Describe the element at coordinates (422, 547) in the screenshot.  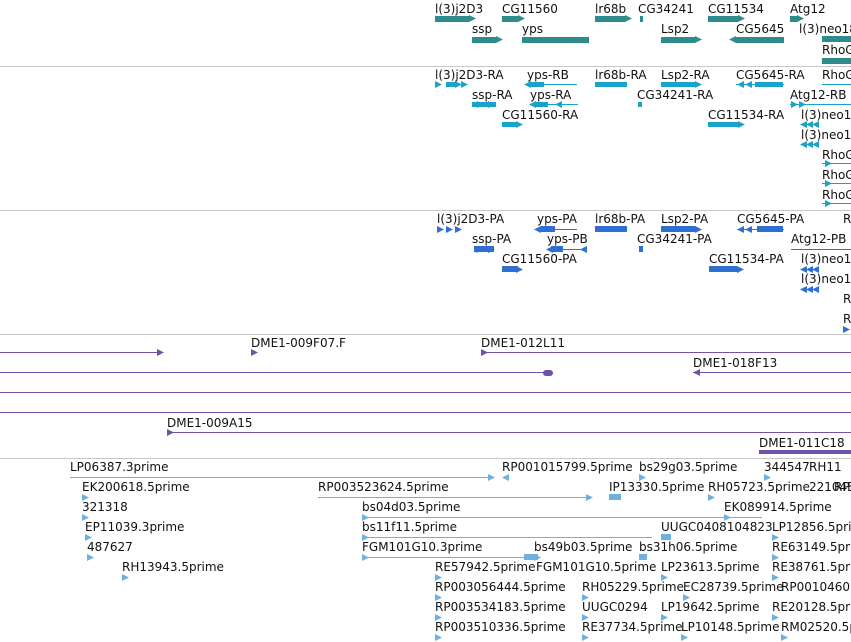
I see `est-label: FGM101G10.3prime` at that location.